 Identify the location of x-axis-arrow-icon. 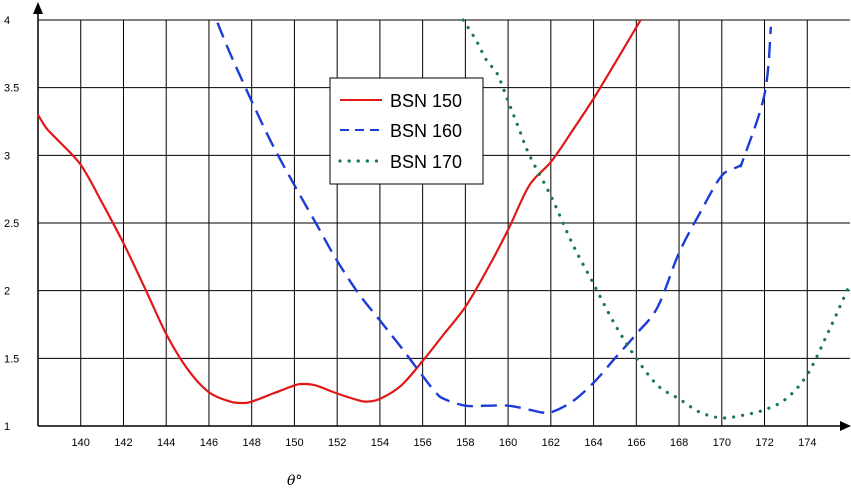
(845, 426).